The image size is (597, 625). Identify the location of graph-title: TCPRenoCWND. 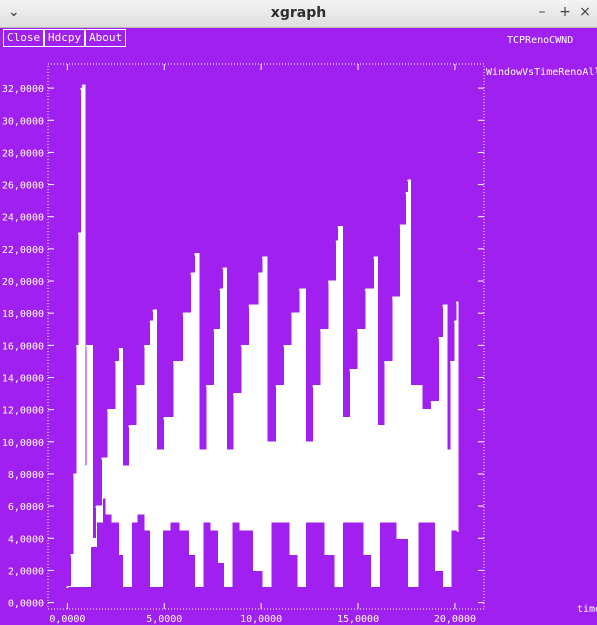
(540, 40).